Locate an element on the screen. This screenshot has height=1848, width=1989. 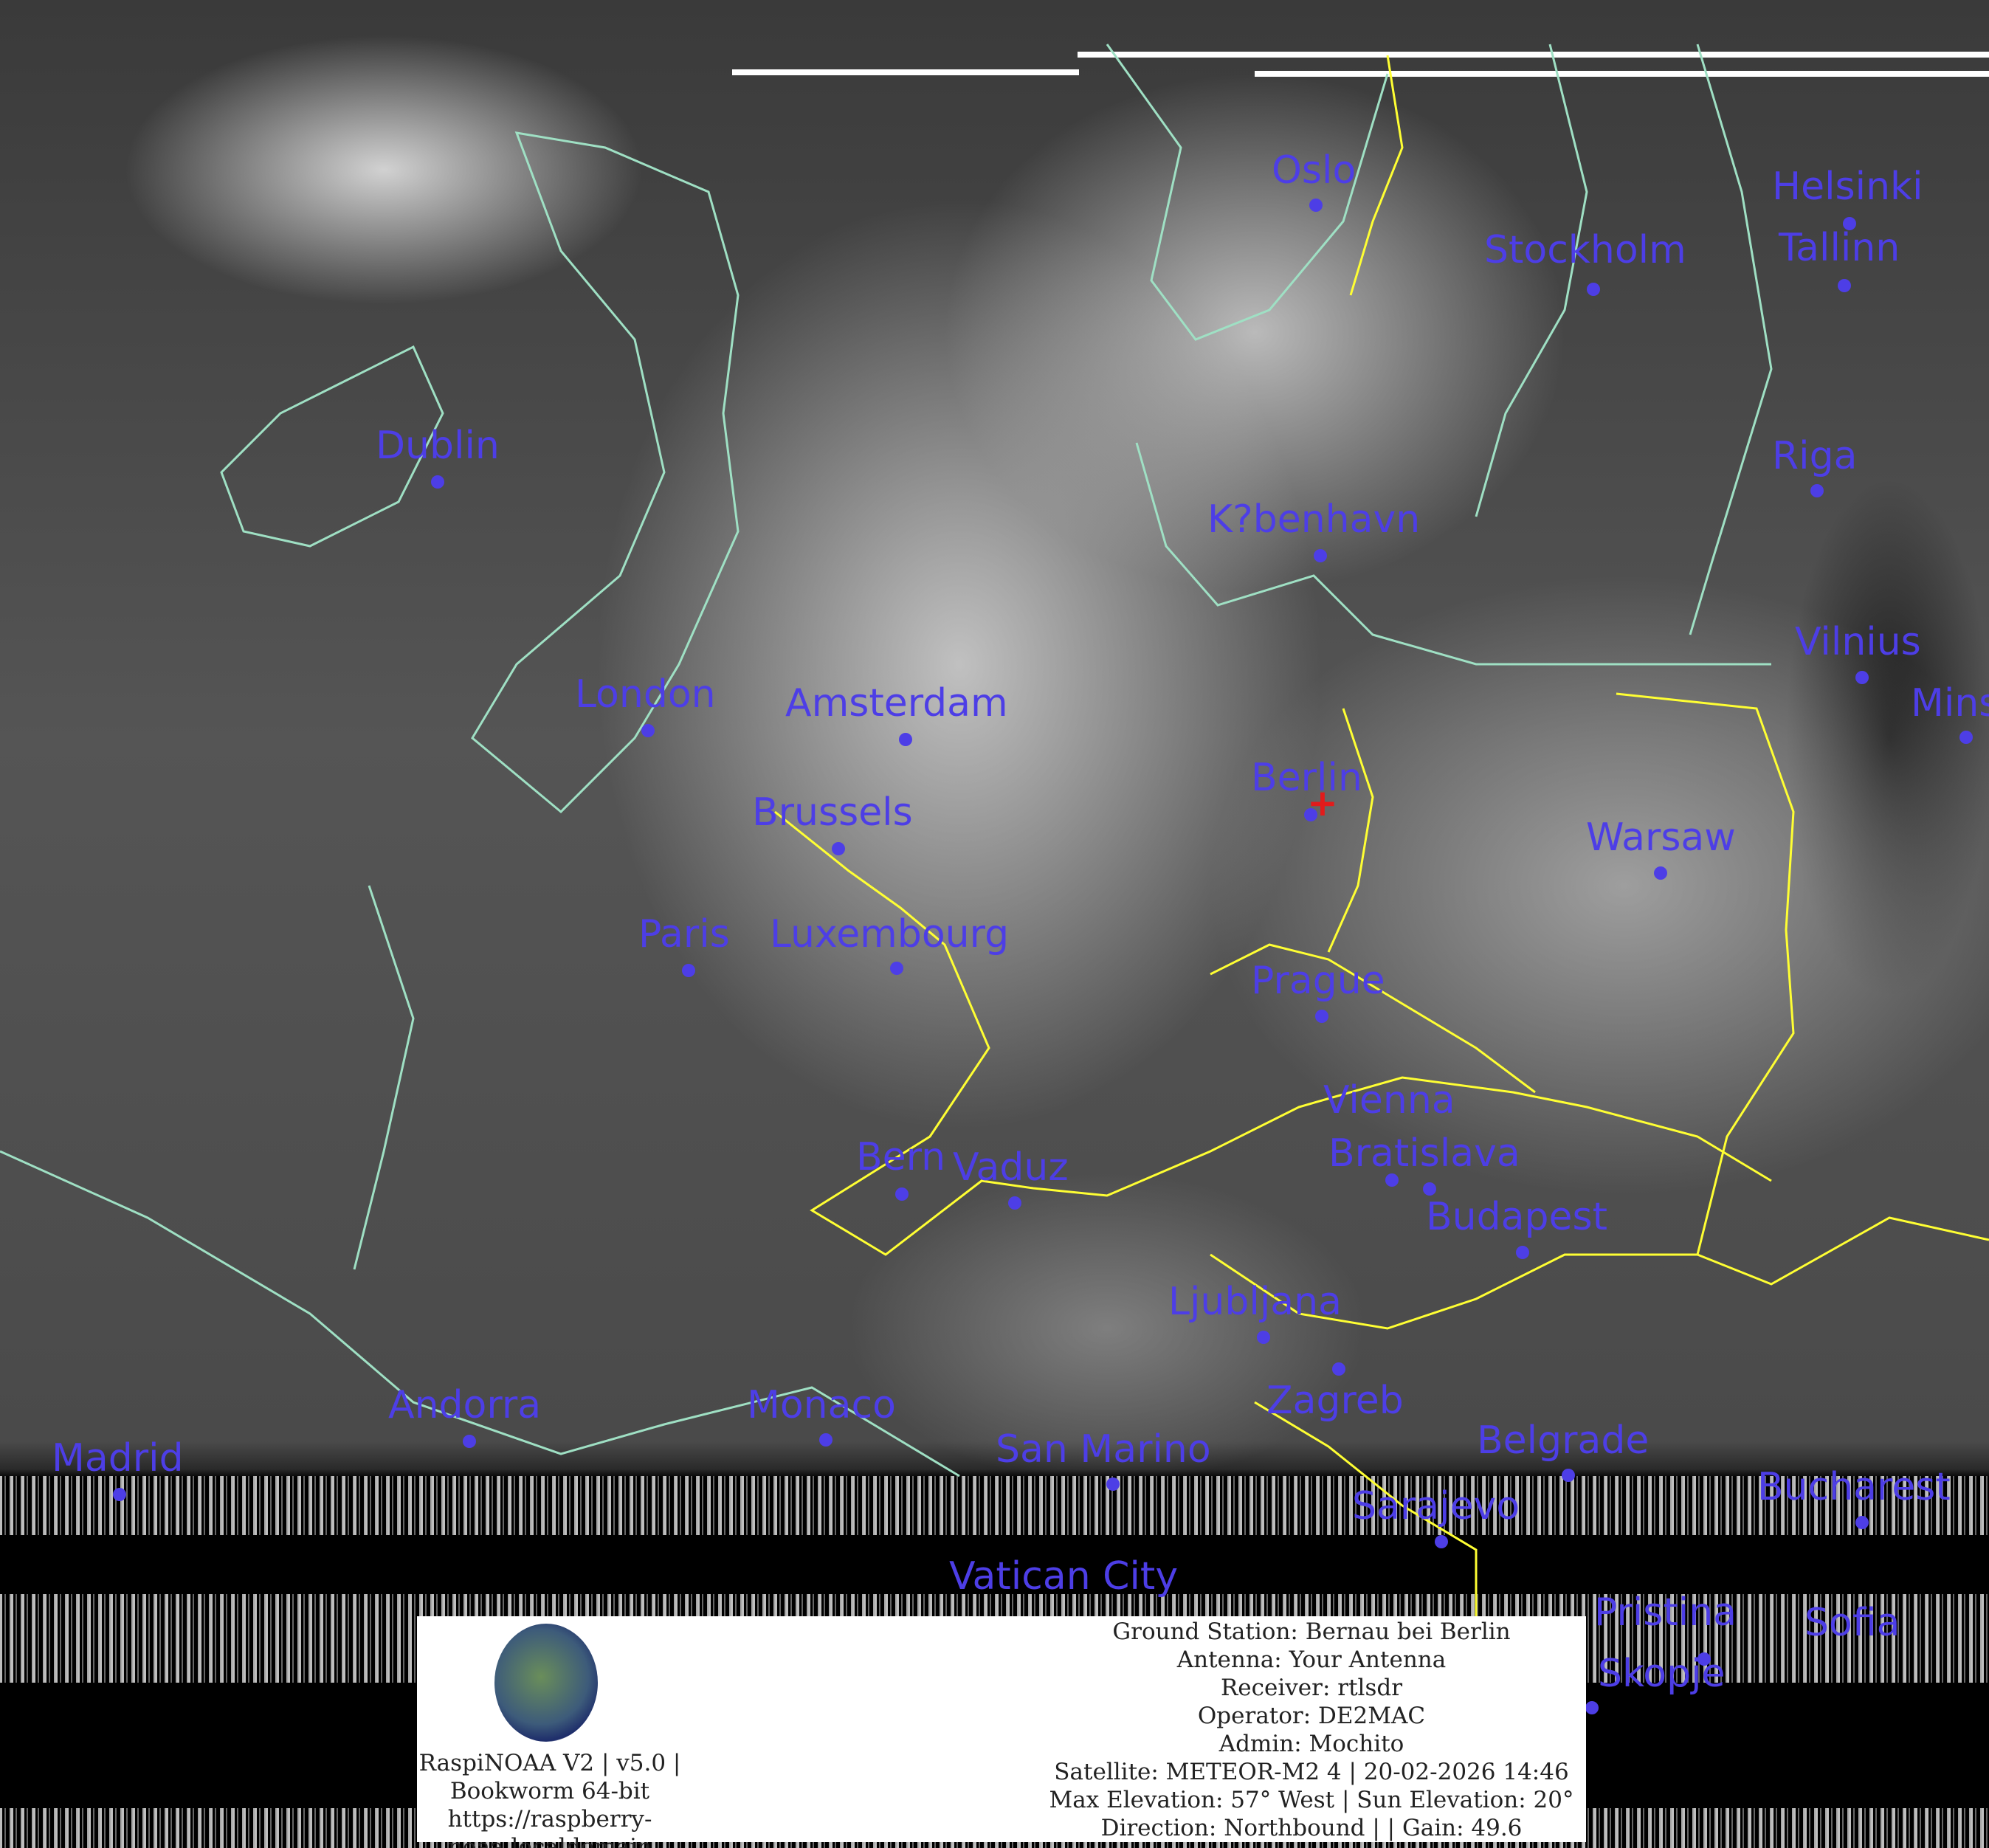
city-label-helsinki: Helsinki is located at coordinates (1848, 187).